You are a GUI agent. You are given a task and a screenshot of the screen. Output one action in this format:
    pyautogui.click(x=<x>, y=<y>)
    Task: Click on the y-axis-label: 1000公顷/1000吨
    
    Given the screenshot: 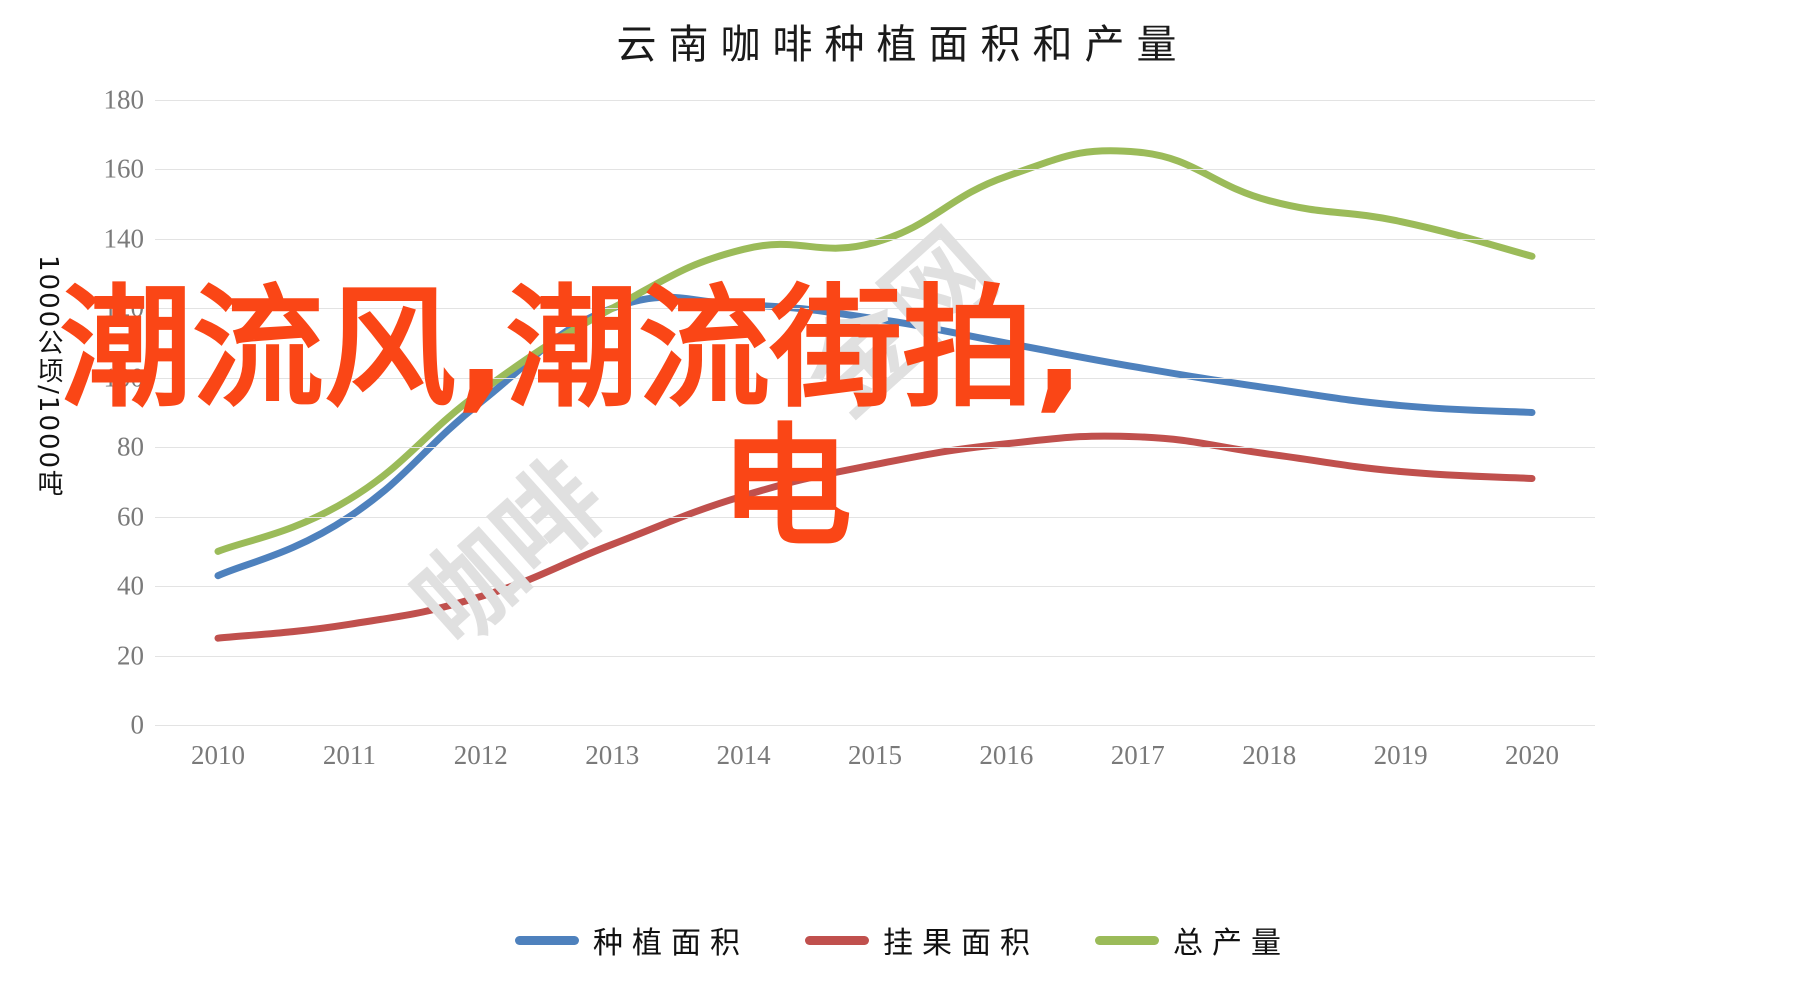 What is the action you would take?
    pyautogui.click(x=48, y=377)
    